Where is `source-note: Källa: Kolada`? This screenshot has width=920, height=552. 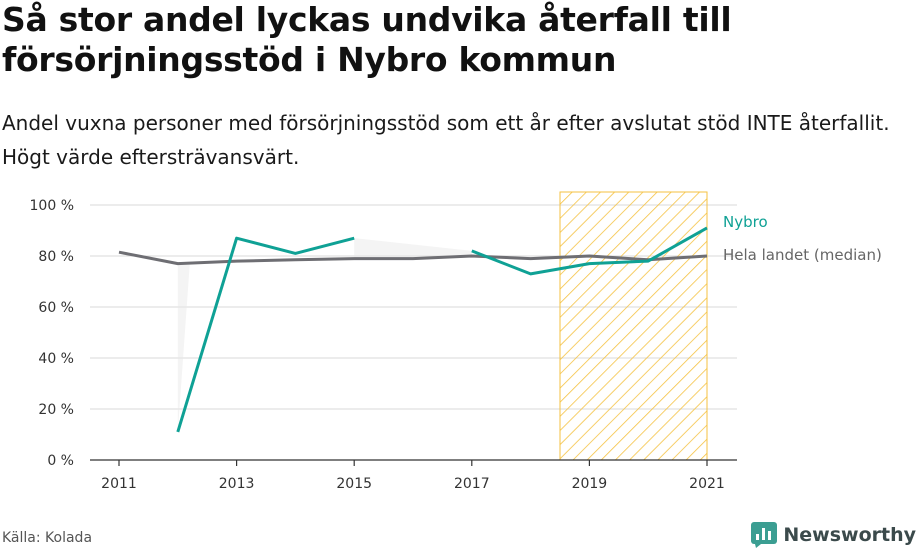 source-note: Källa: Kolada is located at coordinates (47, 538).